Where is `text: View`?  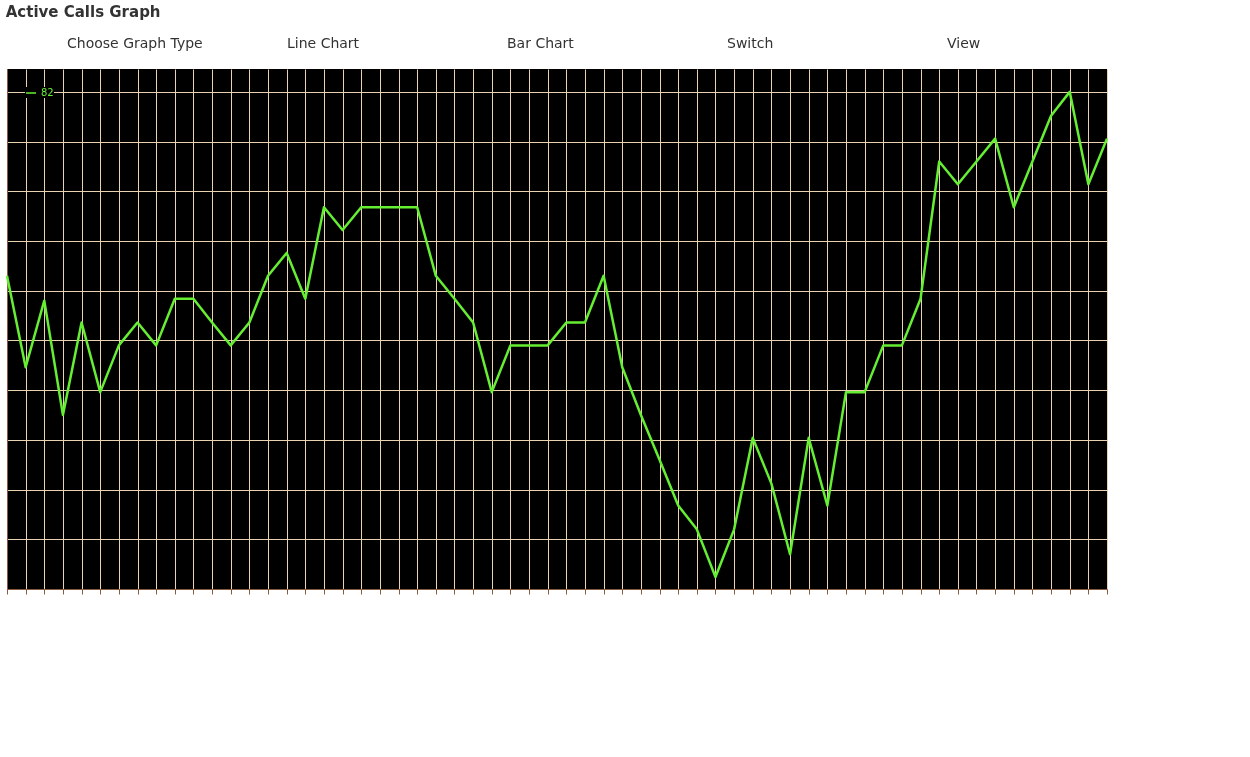 text: View is located at coordinates (964, 43).